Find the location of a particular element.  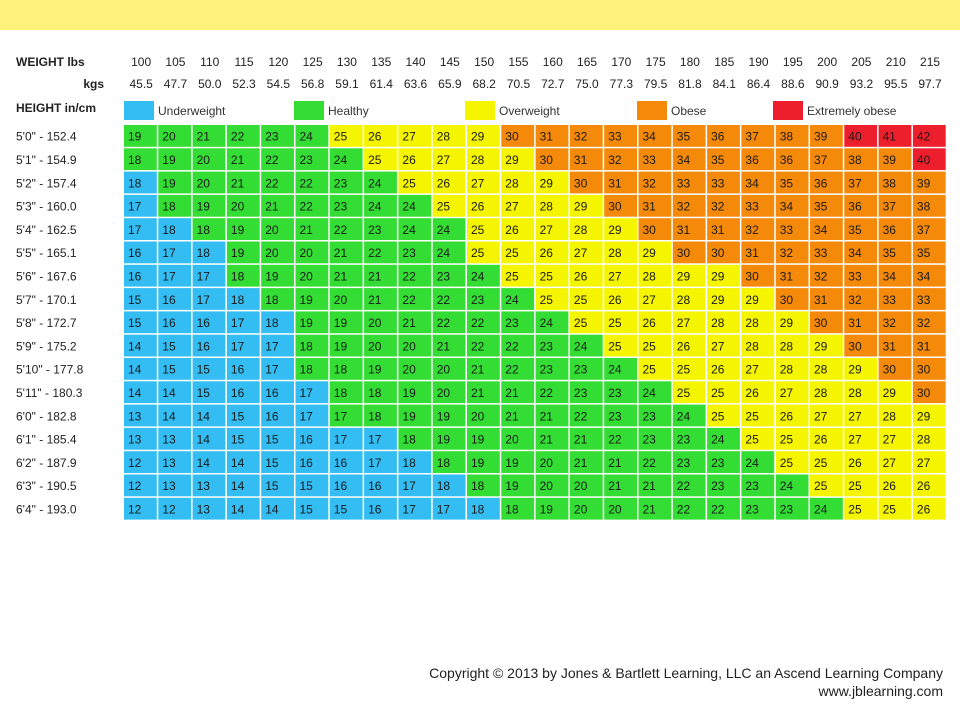

bmi-cell-value: 26 is located at coordinates (478, 207).